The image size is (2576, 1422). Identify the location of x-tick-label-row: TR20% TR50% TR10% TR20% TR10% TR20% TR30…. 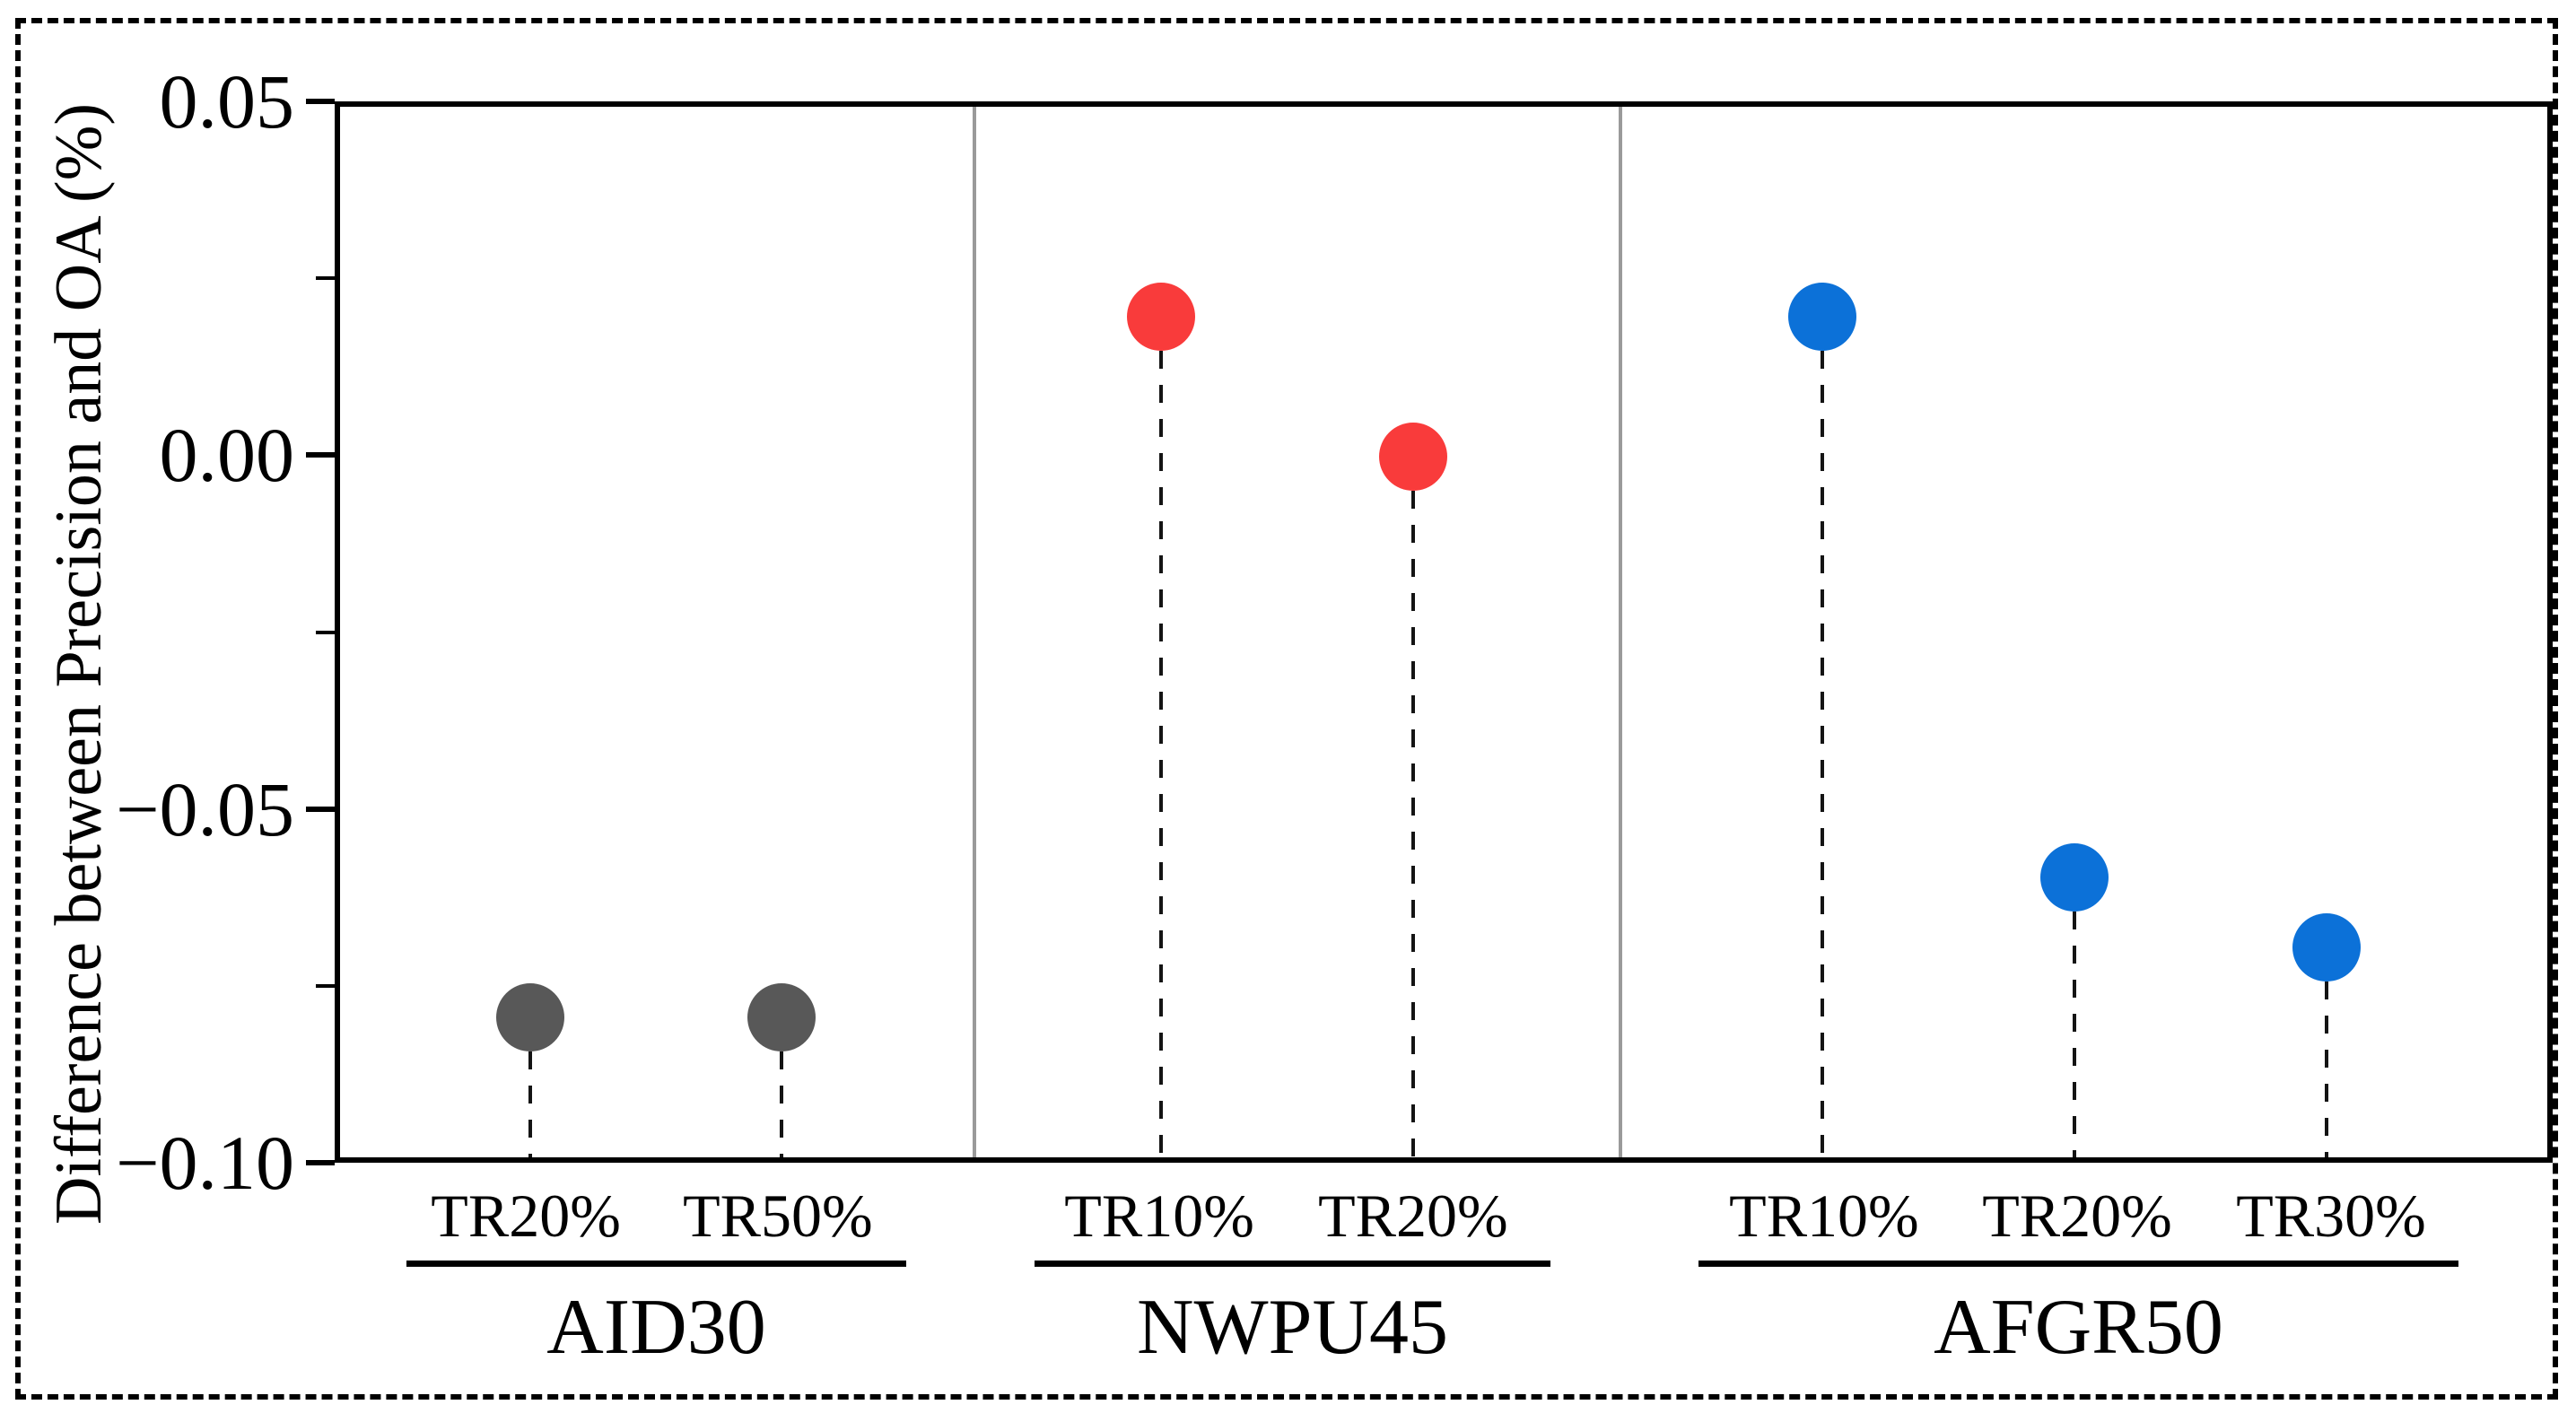
(1444, 1216).